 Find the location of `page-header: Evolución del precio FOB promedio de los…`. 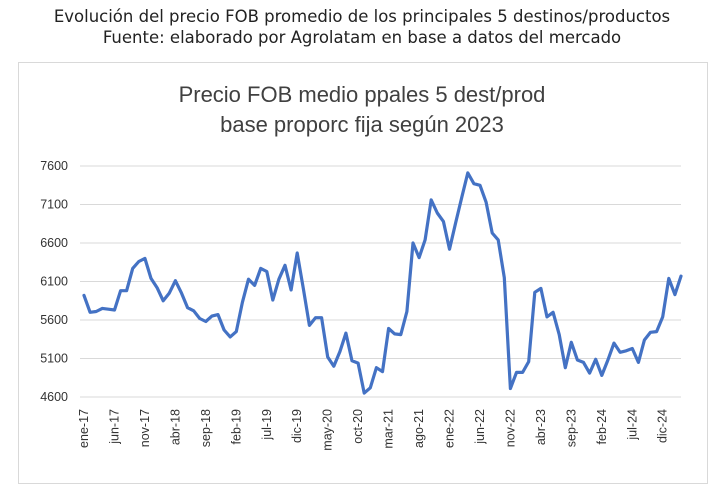

page-header: Evolución del precio FOB promedio de los… is located at coordinates (362, 27).